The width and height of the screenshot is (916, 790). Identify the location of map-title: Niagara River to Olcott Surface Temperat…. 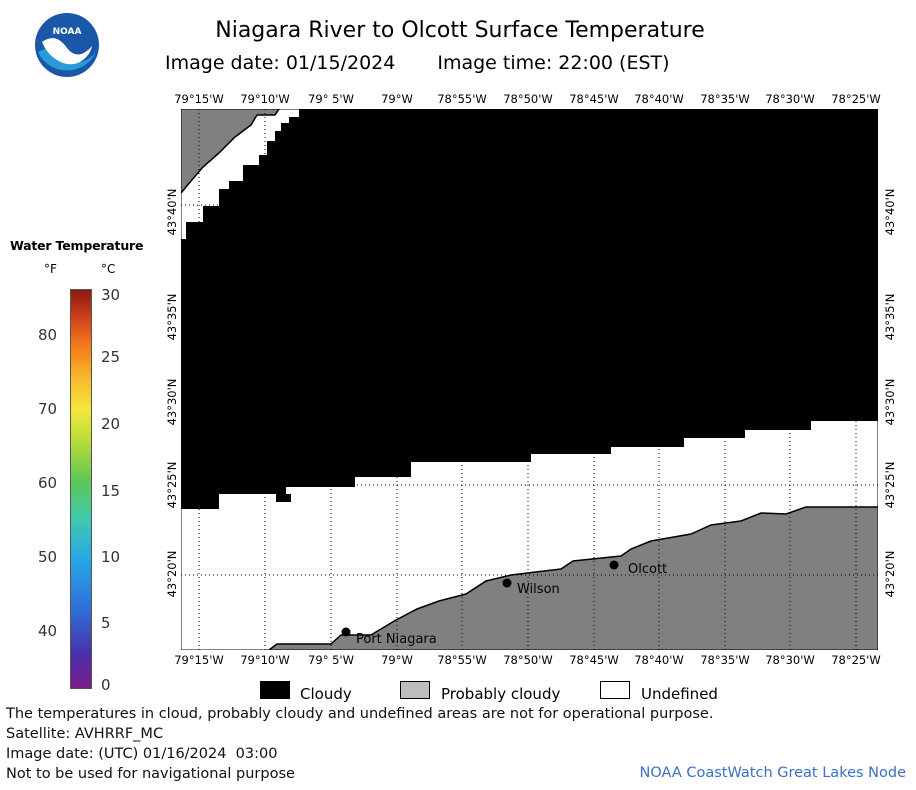
(460, 30).